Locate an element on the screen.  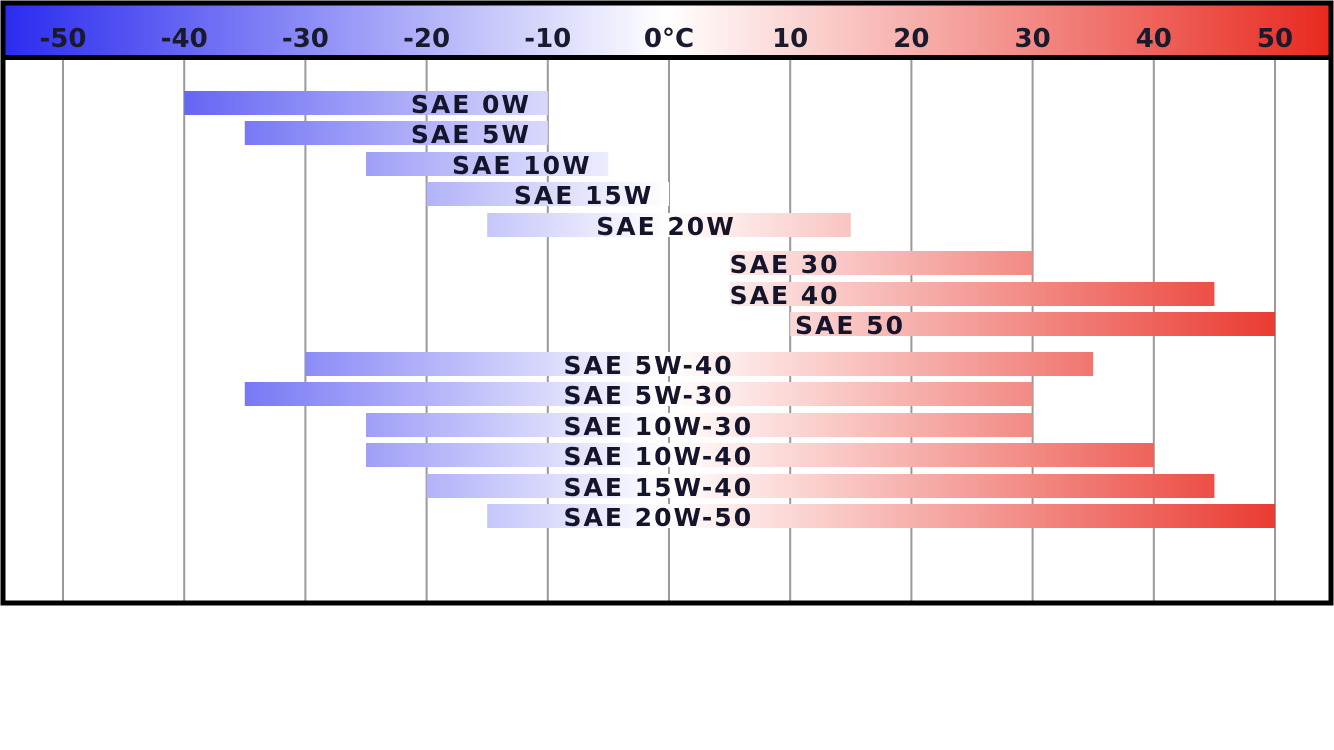
bar-label: SAE 10W-40 is located at coordinates (659, 456).